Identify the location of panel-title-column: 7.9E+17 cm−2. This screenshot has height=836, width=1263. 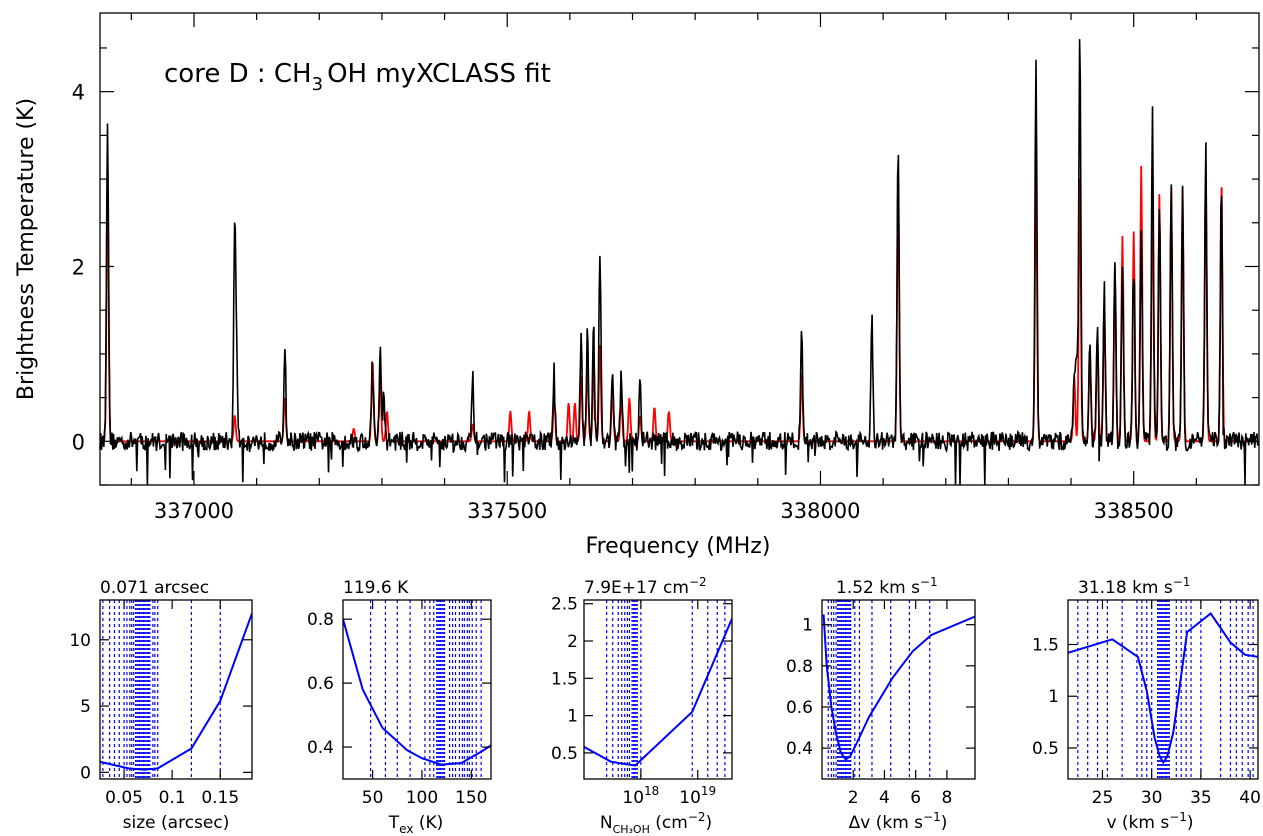
(645, 586).